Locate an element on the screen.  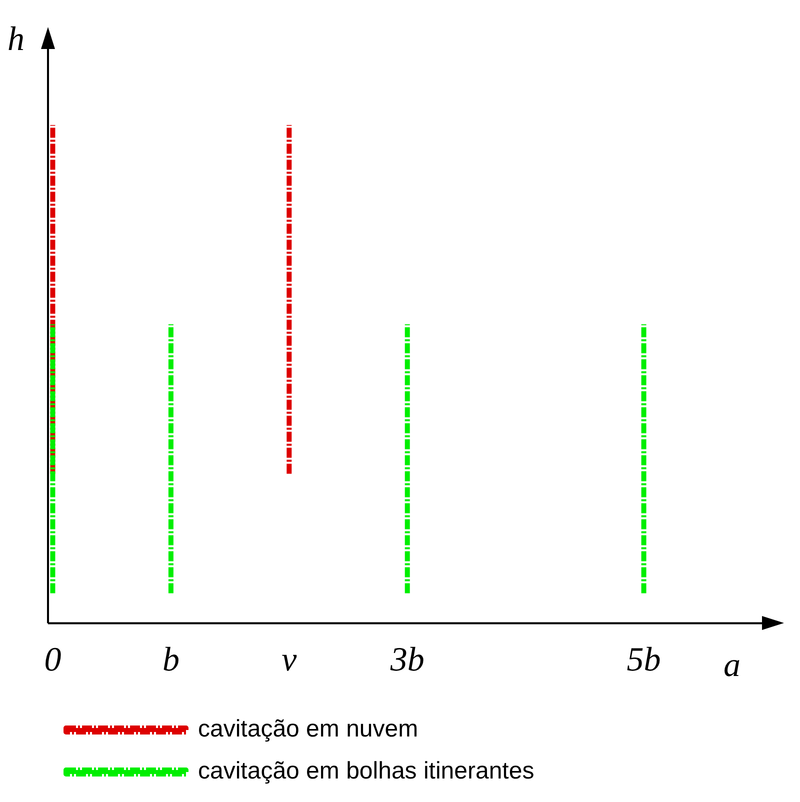
x-tick-label: v is located at coordinates (290, 660).